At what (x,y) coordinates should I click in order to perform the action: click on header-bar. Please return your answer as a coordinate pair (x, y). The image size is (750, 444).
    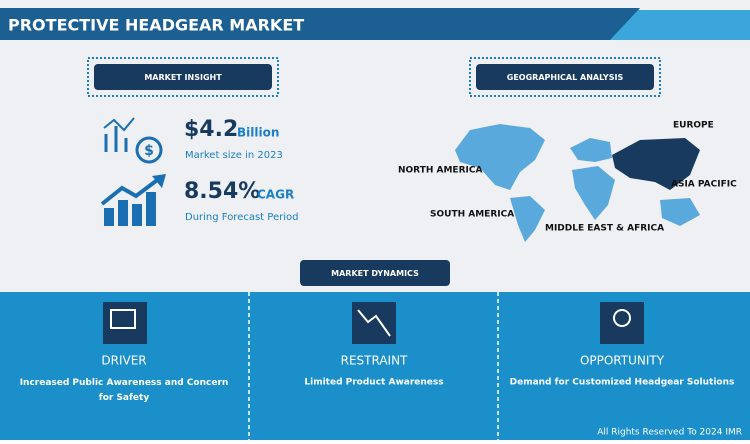
    Looking at the image, I should click on (320, 24).